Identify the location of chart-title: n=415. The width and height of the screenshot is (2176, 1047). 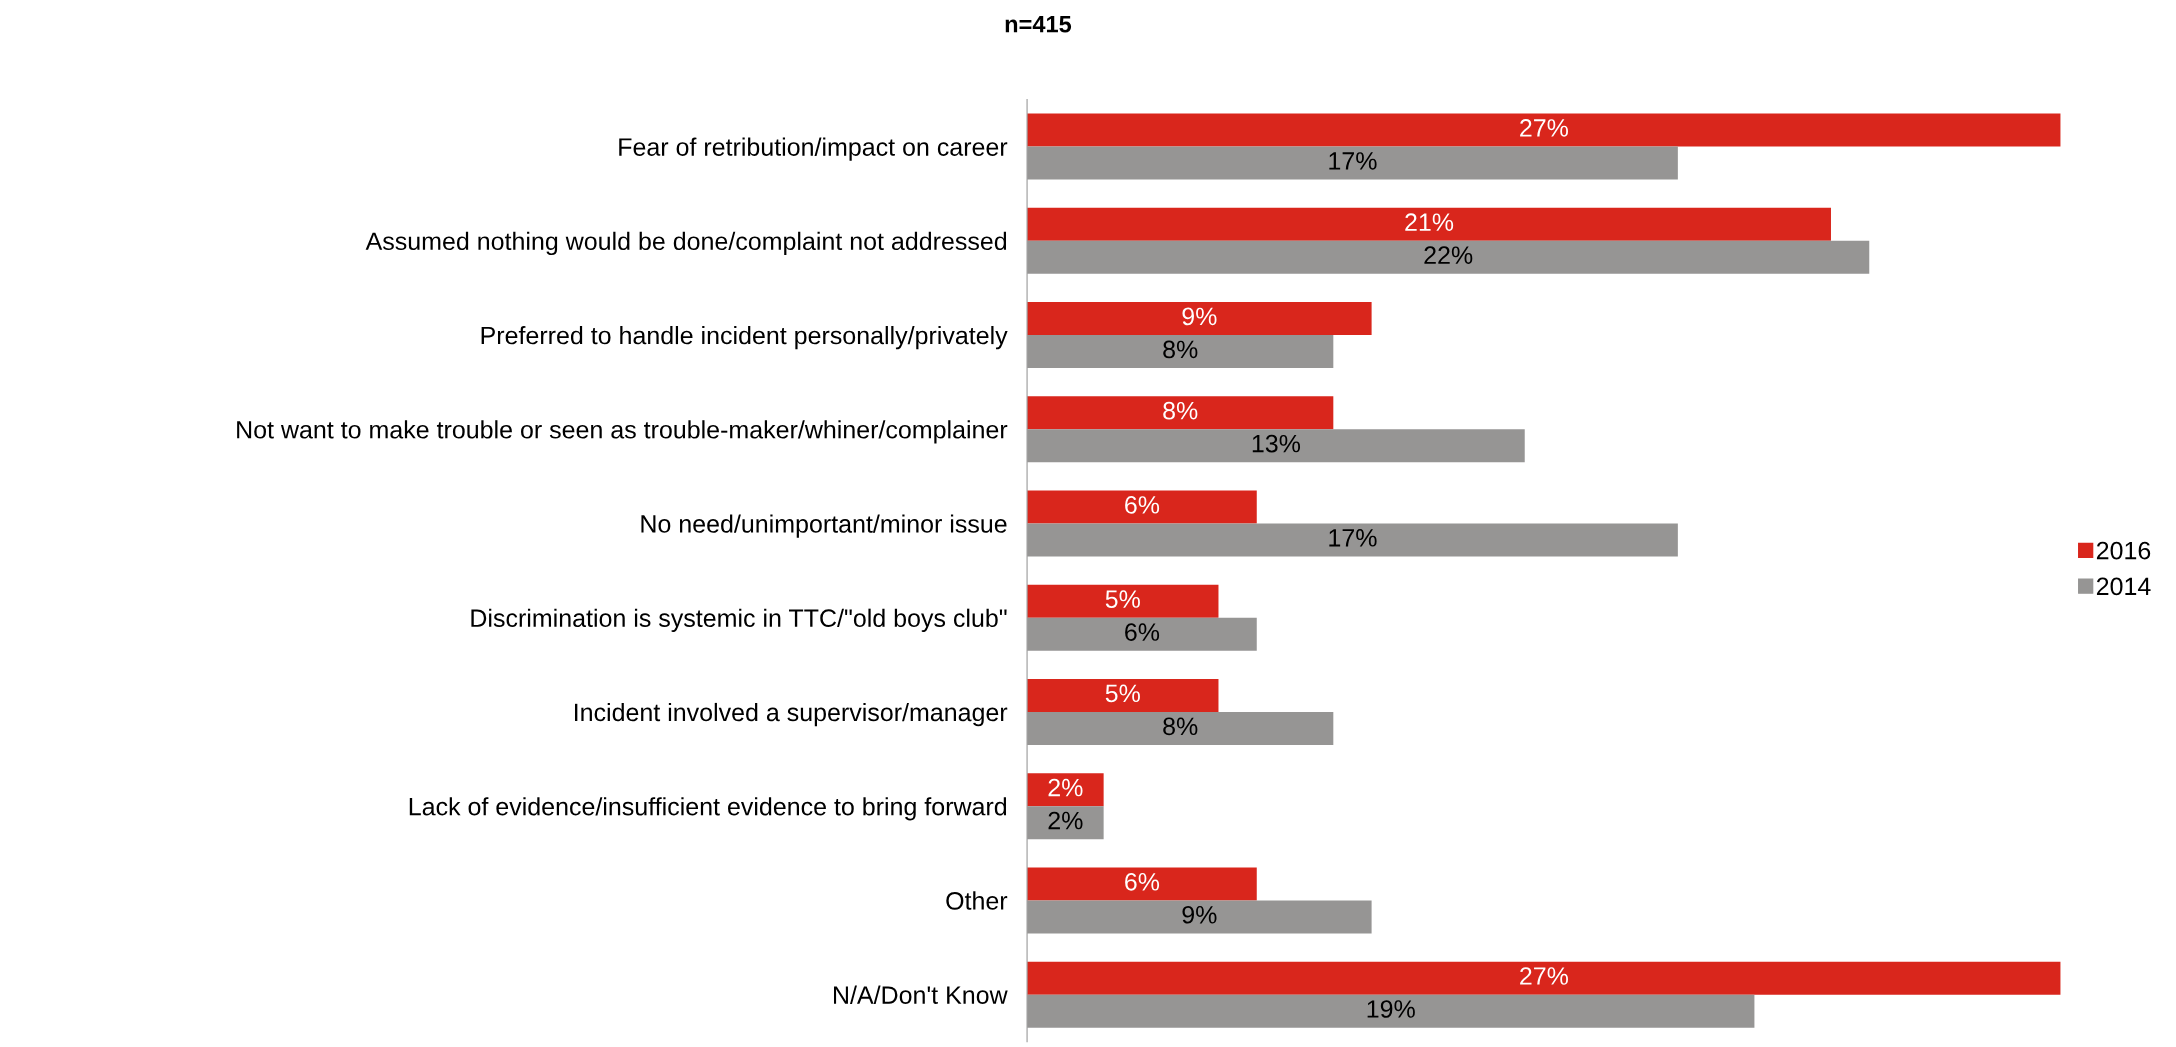
(1038, 24).